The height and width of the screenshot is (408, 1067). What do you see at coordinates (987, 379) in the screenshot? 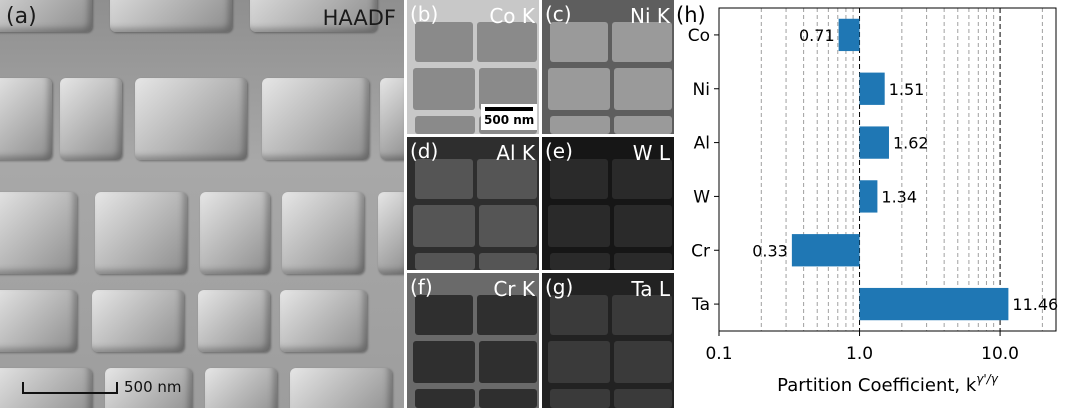
I see `x-axis-label-superscript: γ'/γ` at bounding box center [987, 379].